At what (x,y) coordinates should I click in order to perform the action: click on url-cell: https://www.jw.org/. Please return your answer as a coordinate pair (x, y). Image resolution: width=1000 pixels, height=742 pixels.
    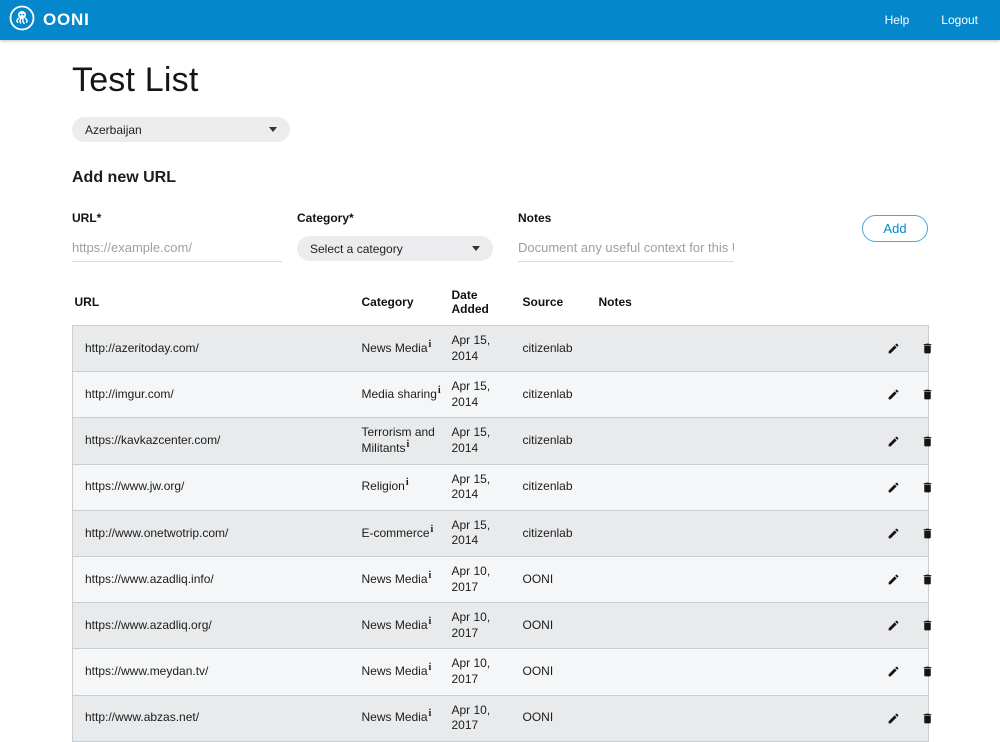
    Looking at the image, I should click on (135, 486).